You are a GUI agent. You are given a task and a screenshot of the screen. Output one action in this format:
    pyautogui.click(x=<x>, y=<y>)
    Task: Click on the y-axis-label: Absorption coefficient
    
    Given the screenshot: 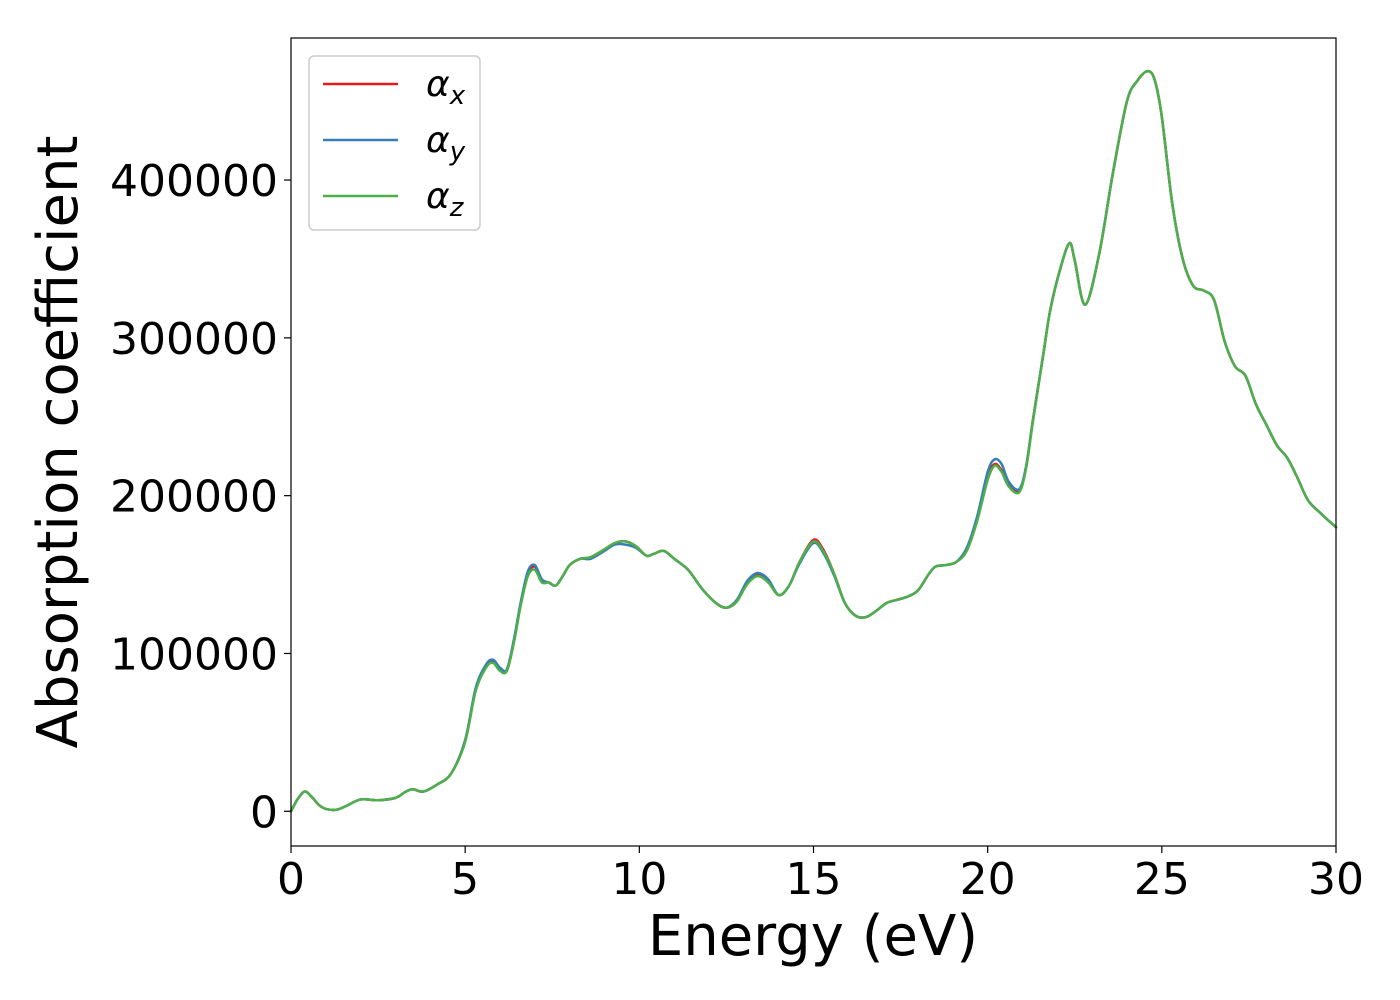 What is the action you would take?
    pyautogui.click(x=58, y=442)
    